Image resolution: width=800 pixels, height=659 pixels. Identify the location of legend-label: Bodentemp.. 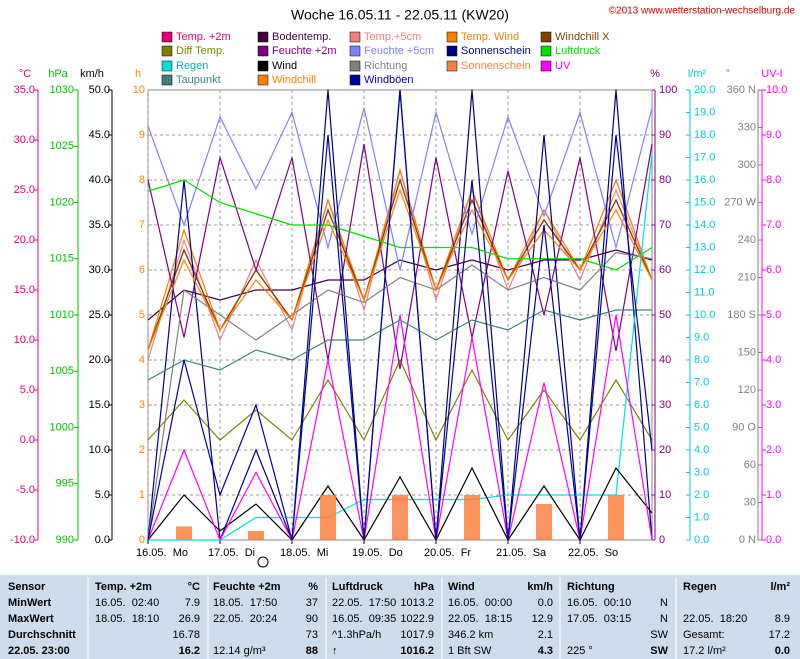
(301, 37).